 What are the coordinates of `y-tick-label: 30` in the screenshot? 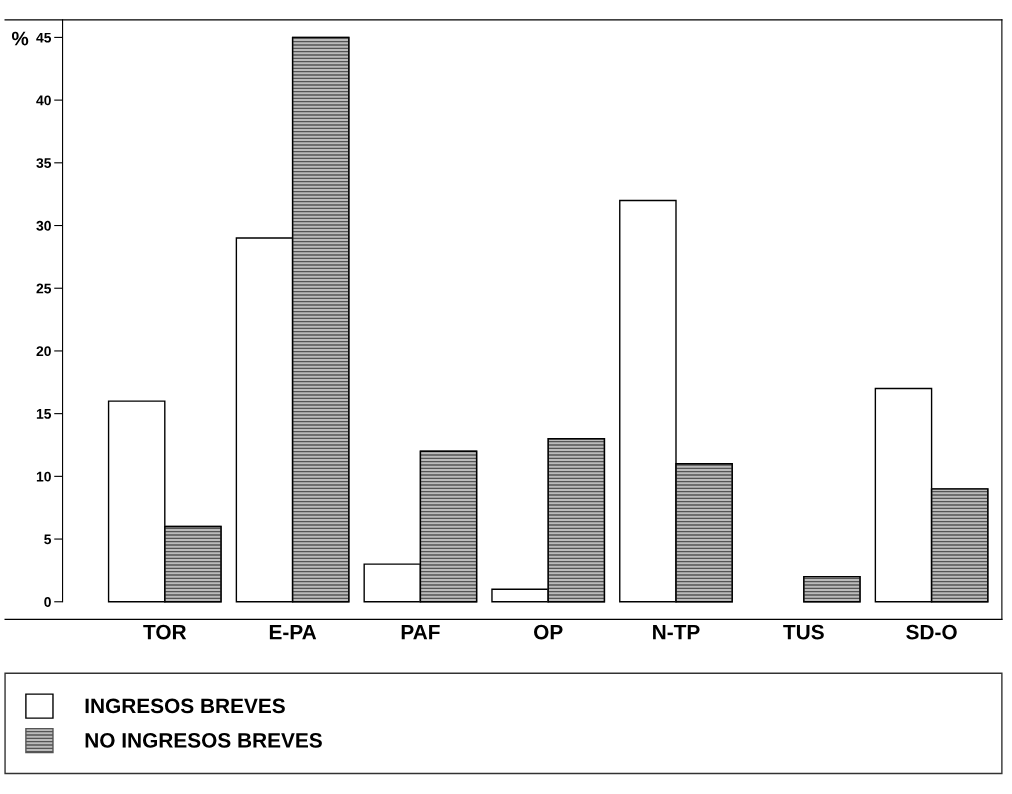 It's located at (43, 225).